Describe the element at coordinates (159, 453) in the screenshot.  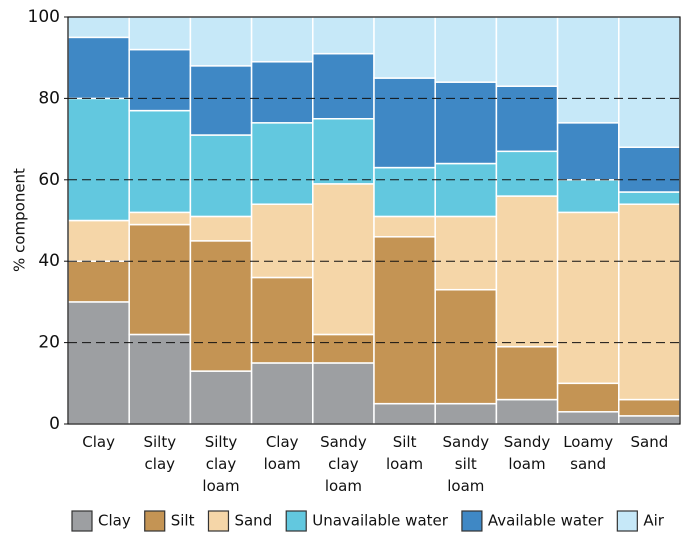
I see `x-tick-label: Silty clay` at that location.